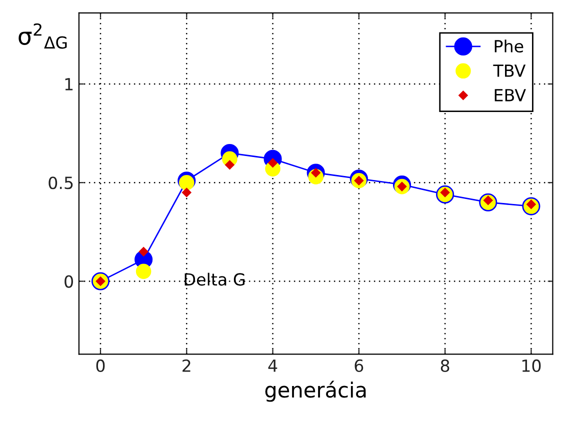  What do you see at coordinates (186, 365) in the screenshot?
I see `x-tick-label: 2` at bounding box center [186, 365].